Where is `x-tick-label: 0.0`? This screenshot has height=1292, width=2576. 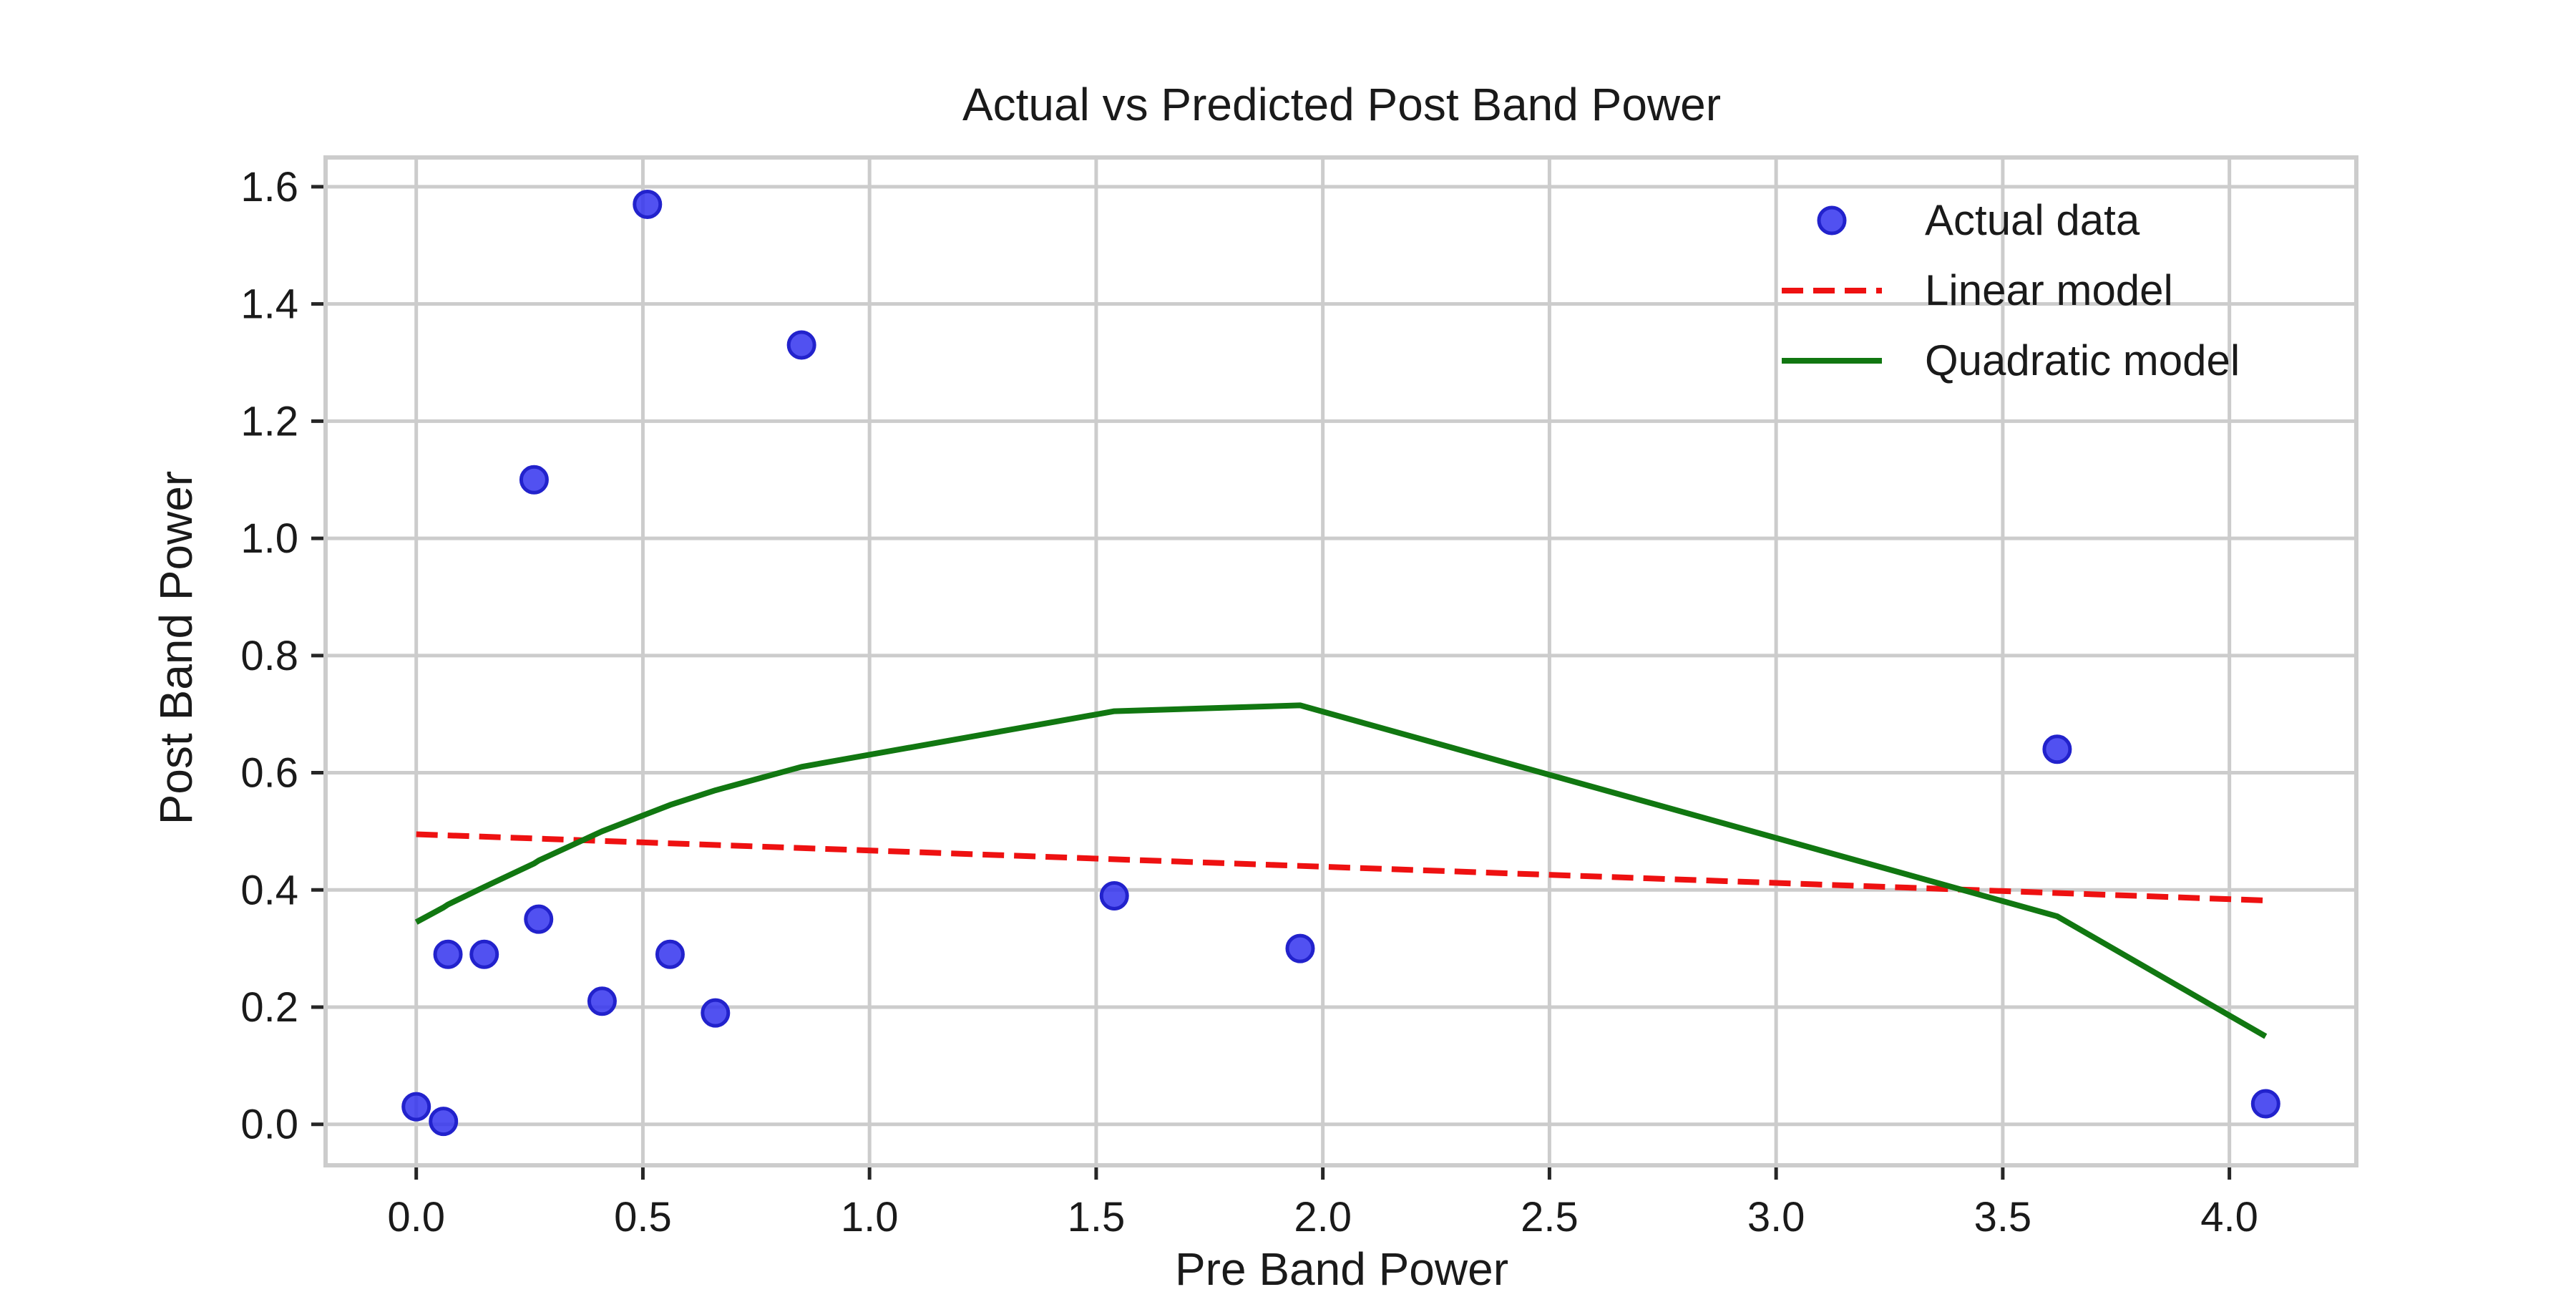 x-tick-label: 0.0 is located at coordinates (416, 1217).